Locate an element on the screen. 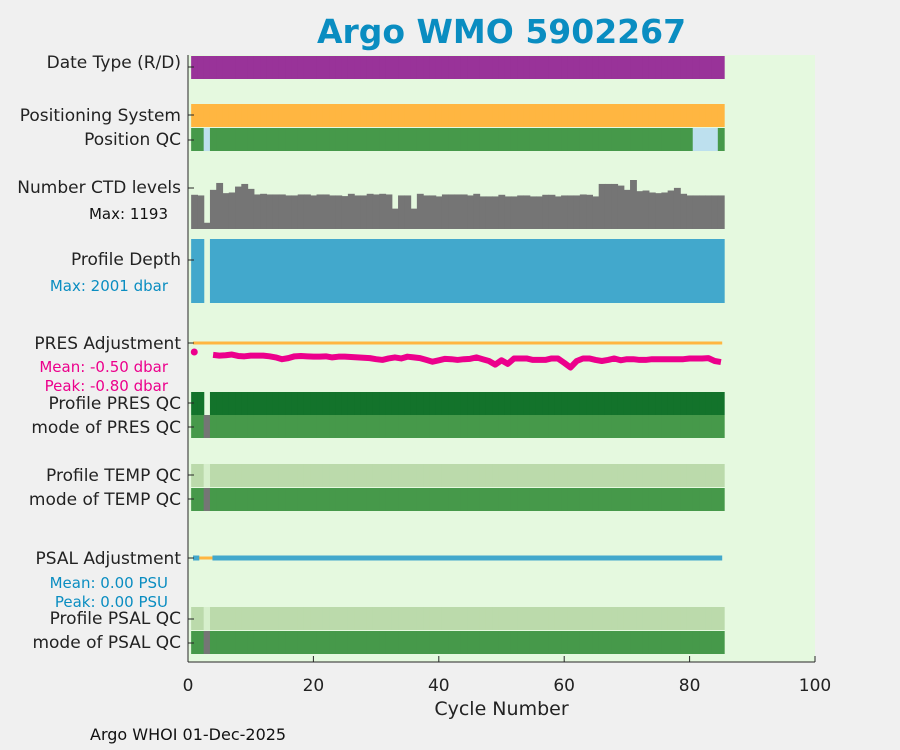 The width and height of the screenshot is (900, 750). label-psal-qc: Profile PSAL QC is located at coordinates (115, 619).